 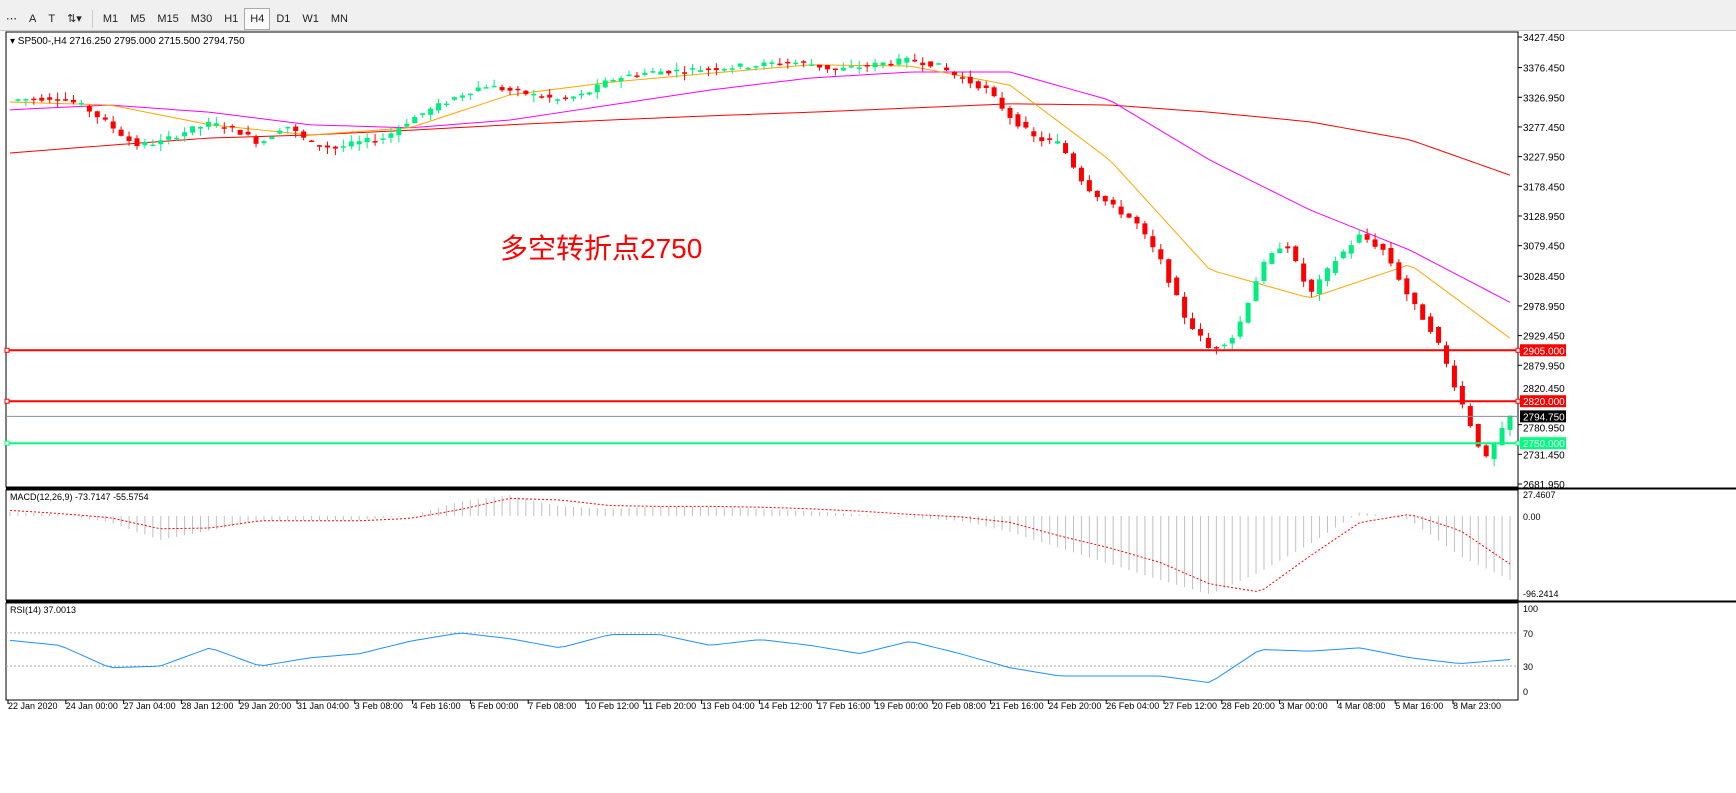 What do you see at coordinates (339, 19) in the screenshot?
I see `timeframe-mn: MN` at bounding box center [339, 19].